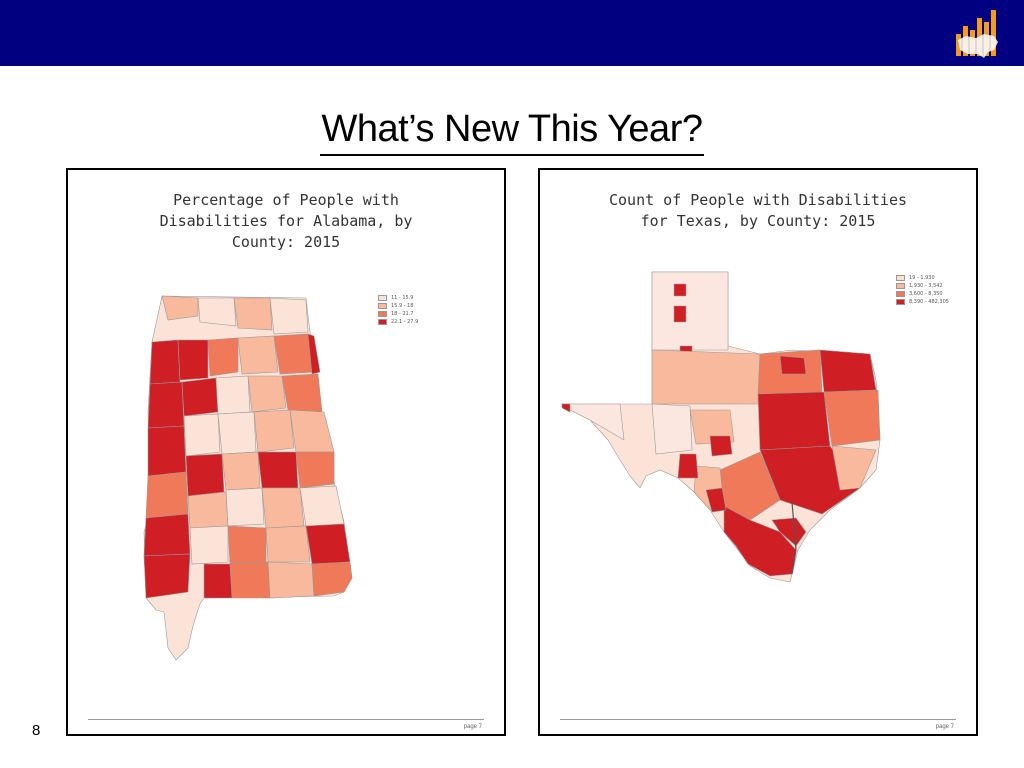 This screenshot has width=1024, height=768. I want to click on legend-item: 8,390 - 482,305, so click(922, 302).